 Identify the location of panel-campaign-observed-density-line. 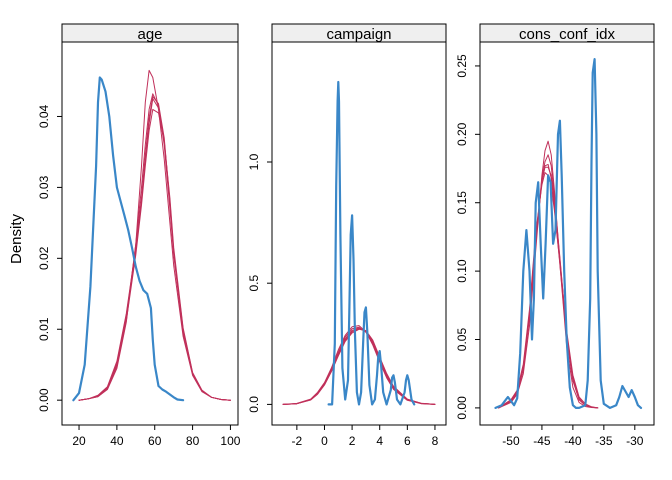
(371, 243).